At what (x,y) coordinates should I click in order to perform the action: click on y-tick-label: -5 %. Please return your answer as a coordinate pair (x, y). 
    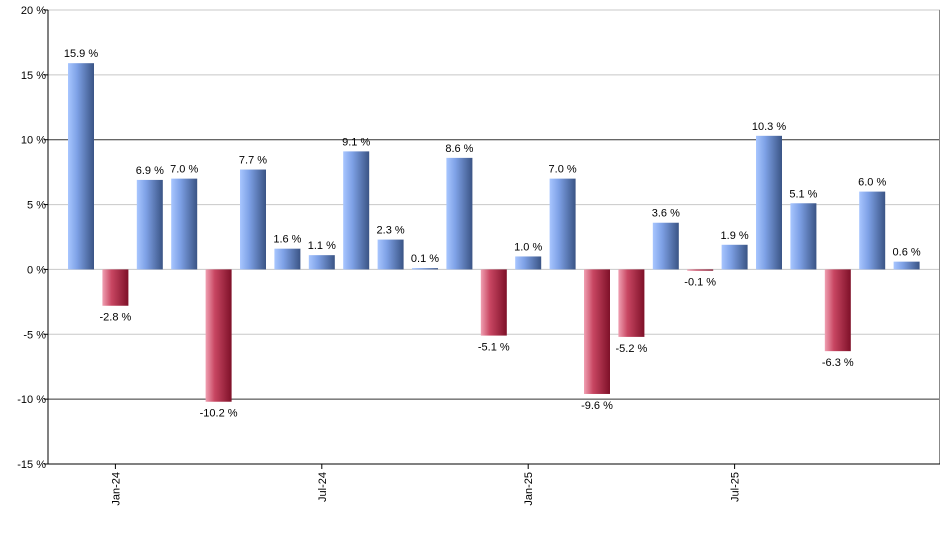
    Looking at the image, I should click on (34, 335).